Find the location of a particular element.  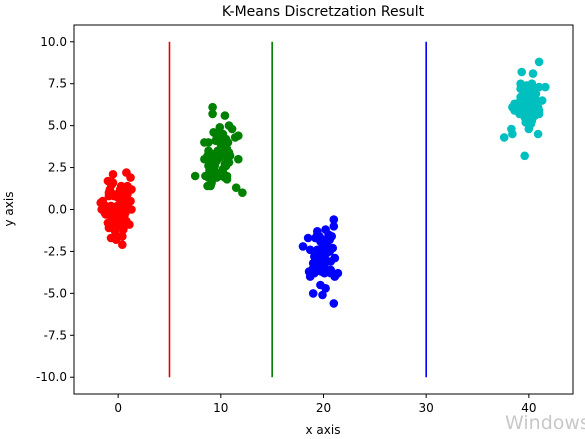

y-tick-label: -5.0 is located at coordinates (55, 293).